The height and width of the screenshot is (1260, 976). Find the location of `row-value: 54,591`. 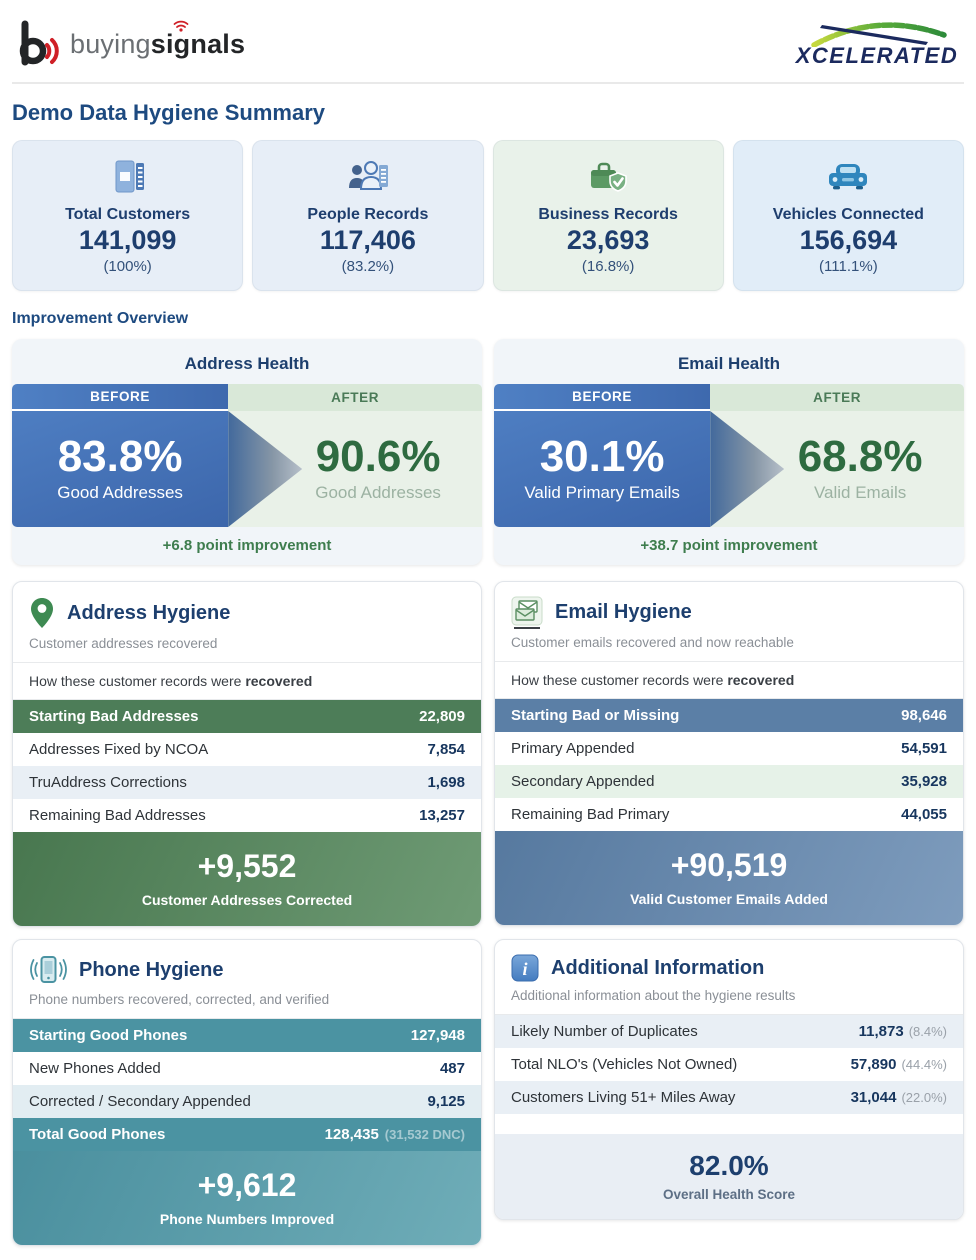

row-value: 54,591 is located at coordinates (924, 748).